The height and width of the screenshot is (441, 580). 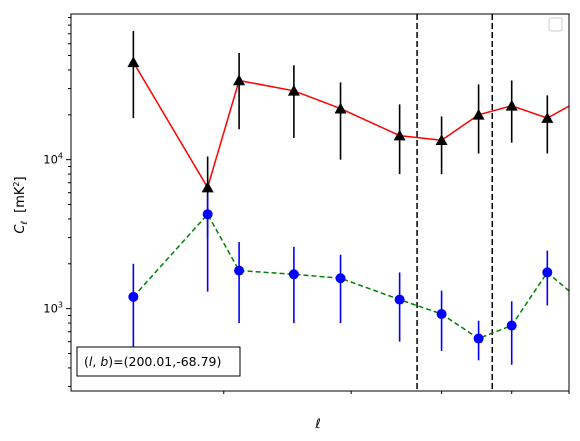 I want to click on y-axis-label: Cℓ[mK2], so click(x=21, y=204).